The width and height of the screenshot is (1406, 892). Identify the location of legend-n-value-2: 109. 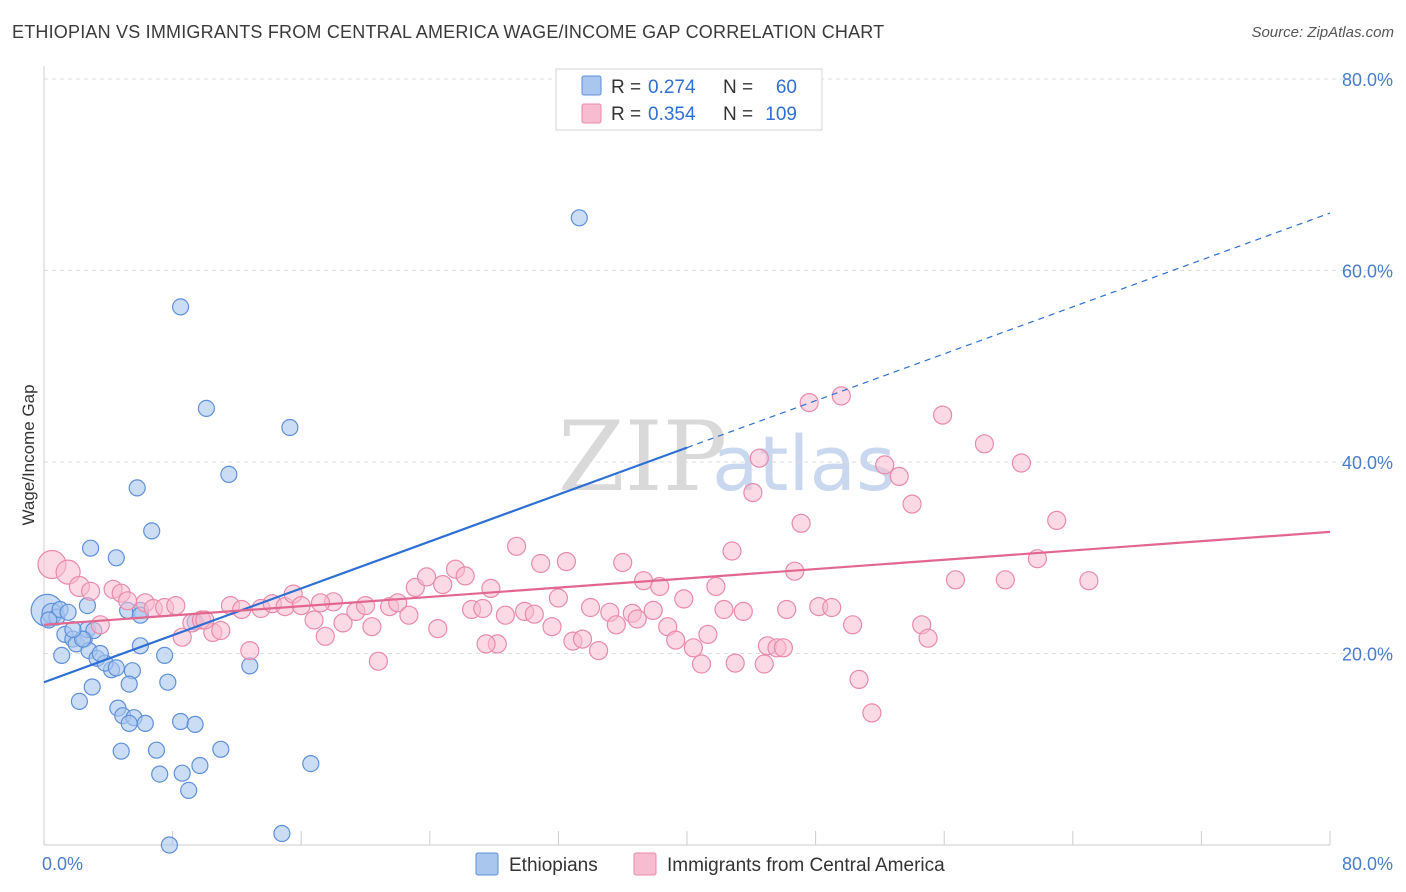
(781, 114).